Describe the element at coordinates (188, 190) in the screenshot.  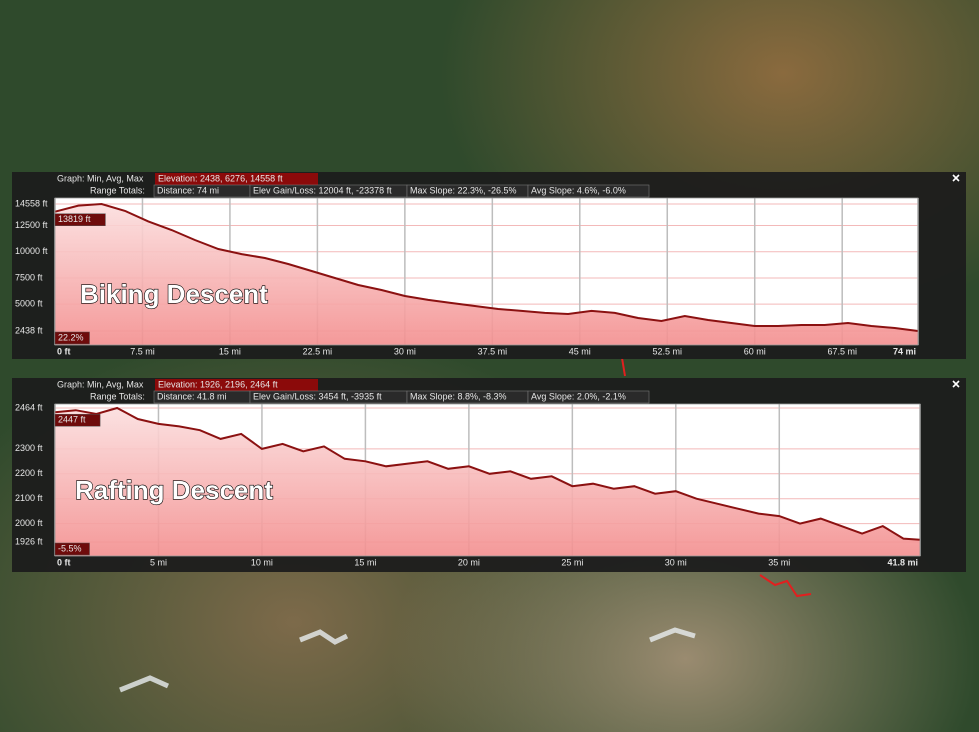
I see `stat-distance: Distance: 74 mi` at that location.